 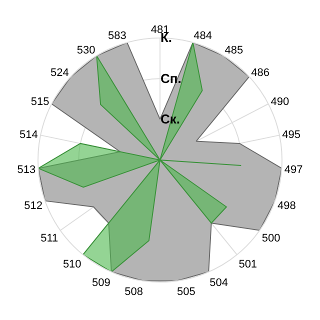 I want to click on spoke-label: 512, so click(x=33, y=206).